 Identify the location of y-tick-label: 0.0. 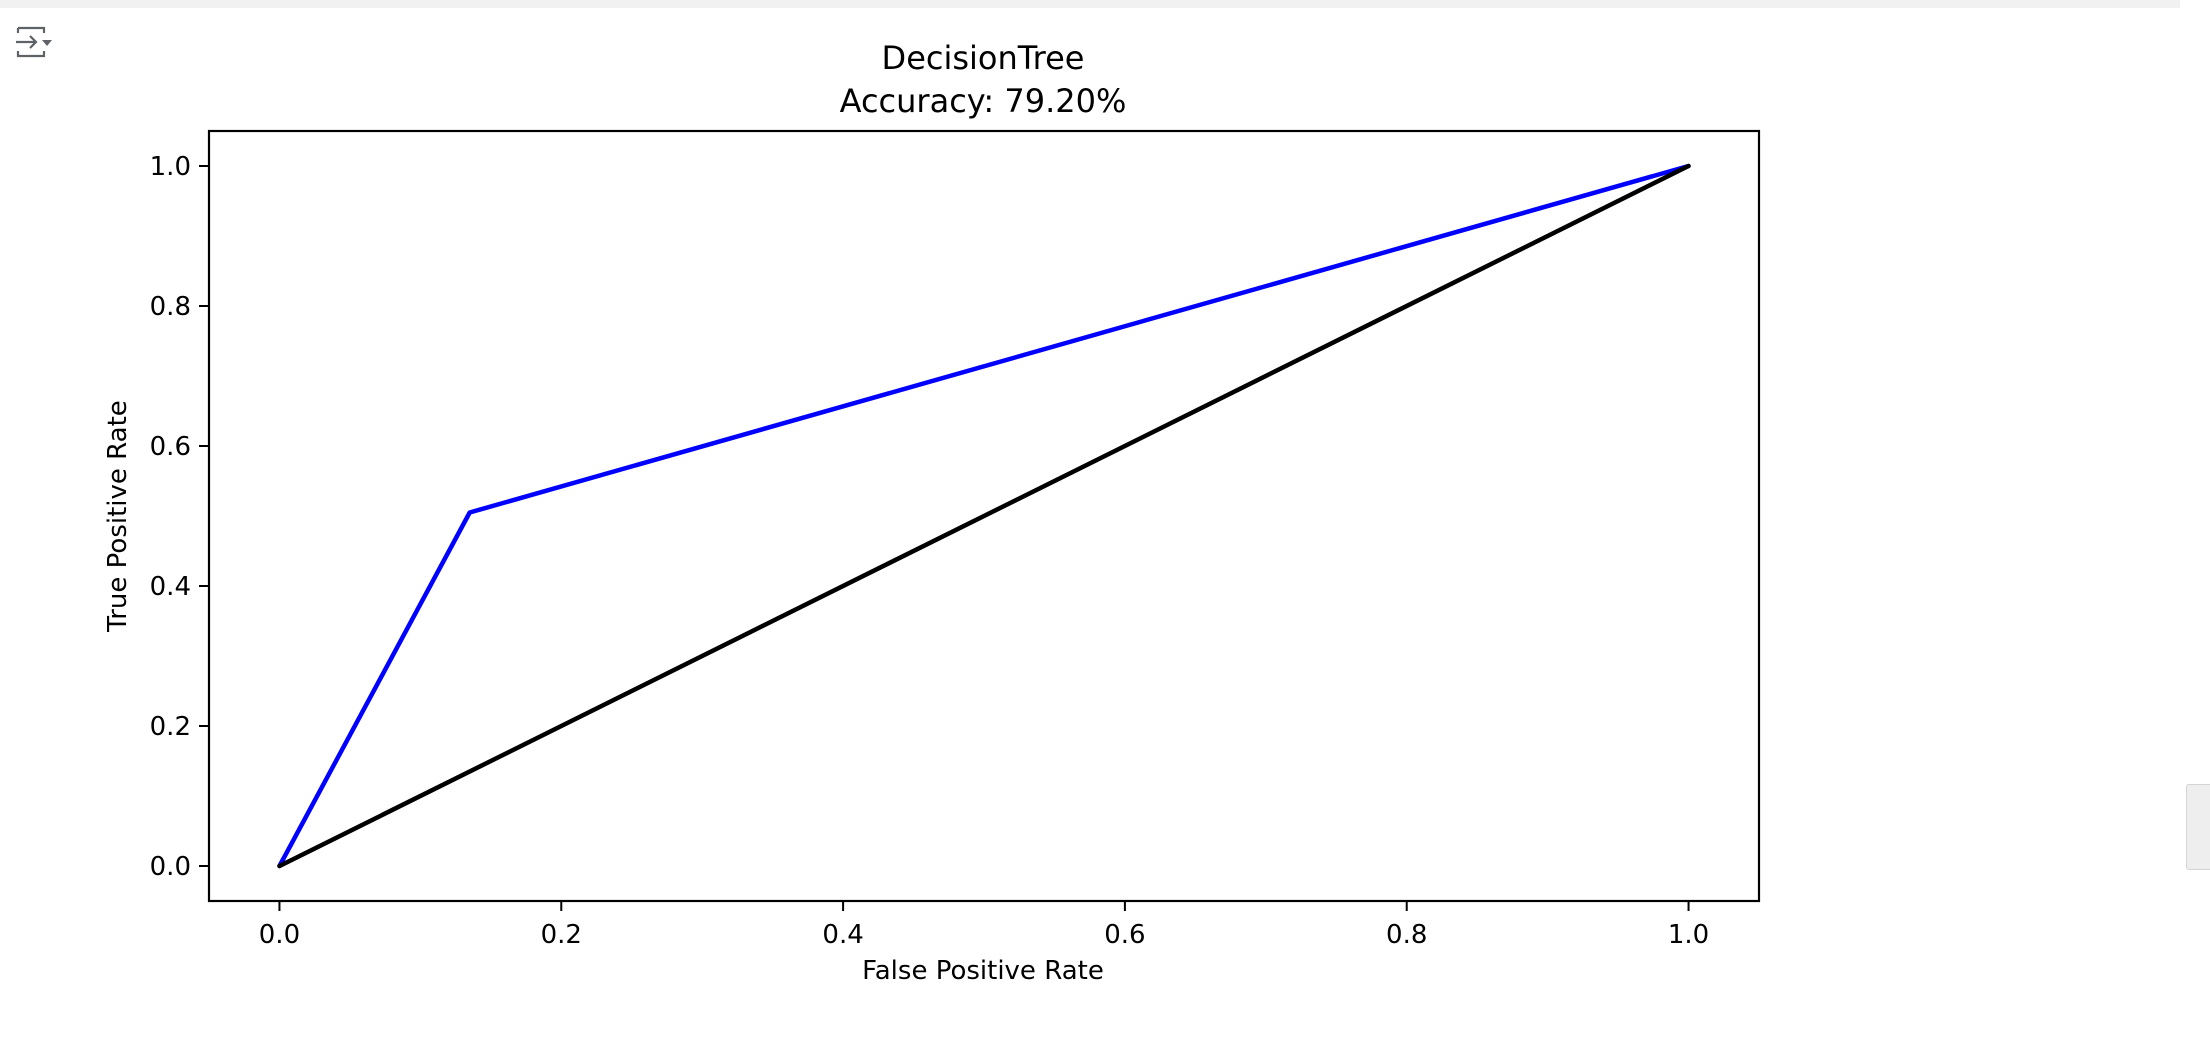
(170, 867).